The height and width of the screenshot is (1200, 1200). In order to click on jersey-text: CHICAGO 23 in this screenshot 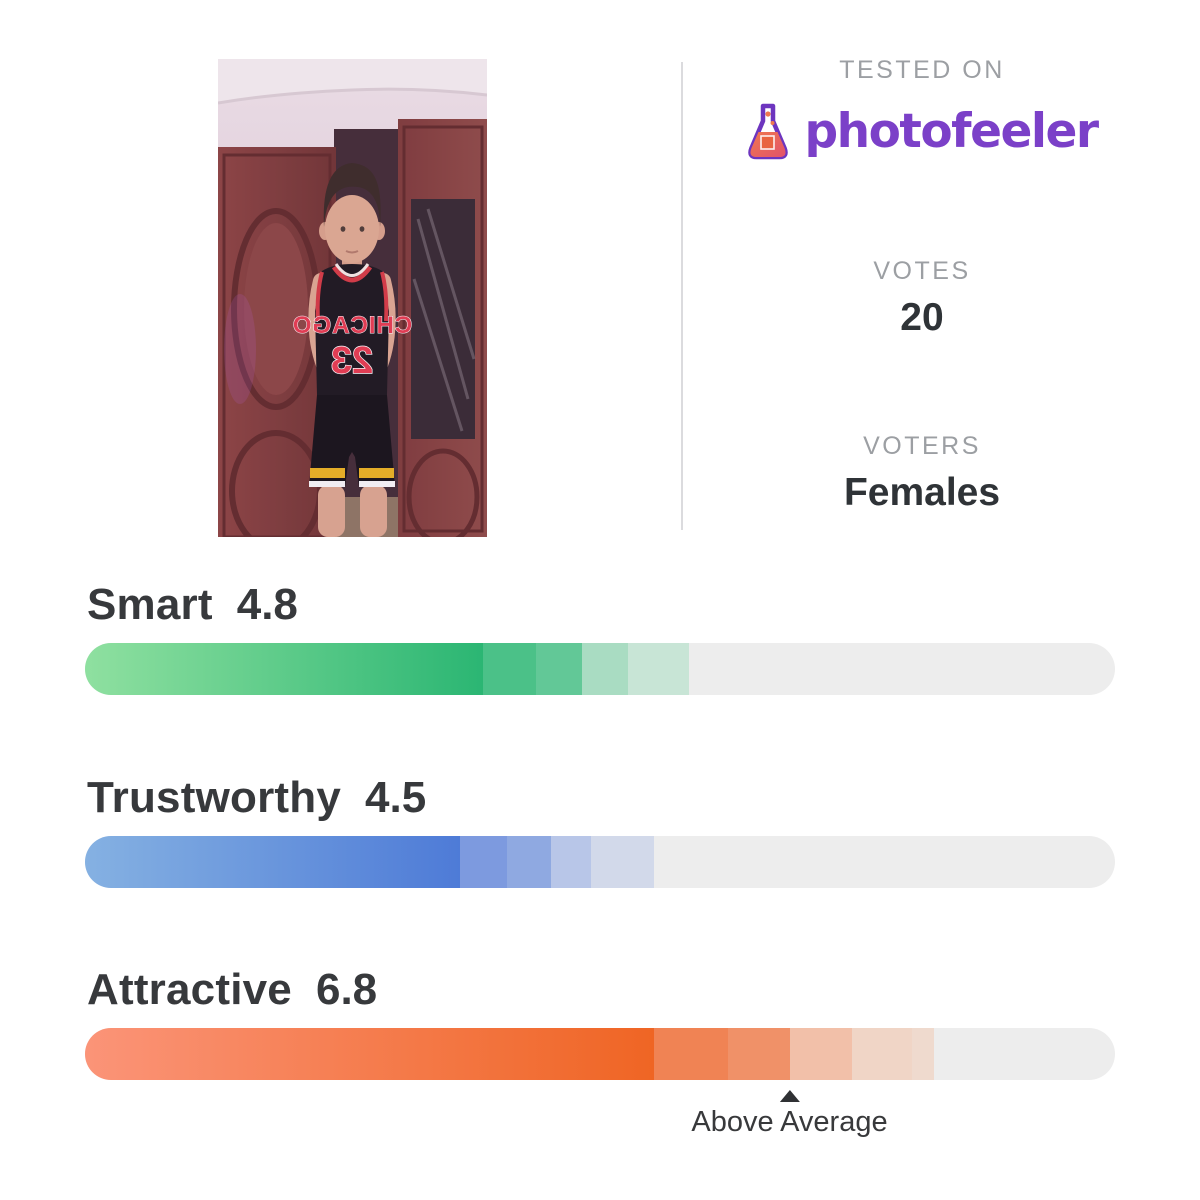, I will do `click(351, 347)`.